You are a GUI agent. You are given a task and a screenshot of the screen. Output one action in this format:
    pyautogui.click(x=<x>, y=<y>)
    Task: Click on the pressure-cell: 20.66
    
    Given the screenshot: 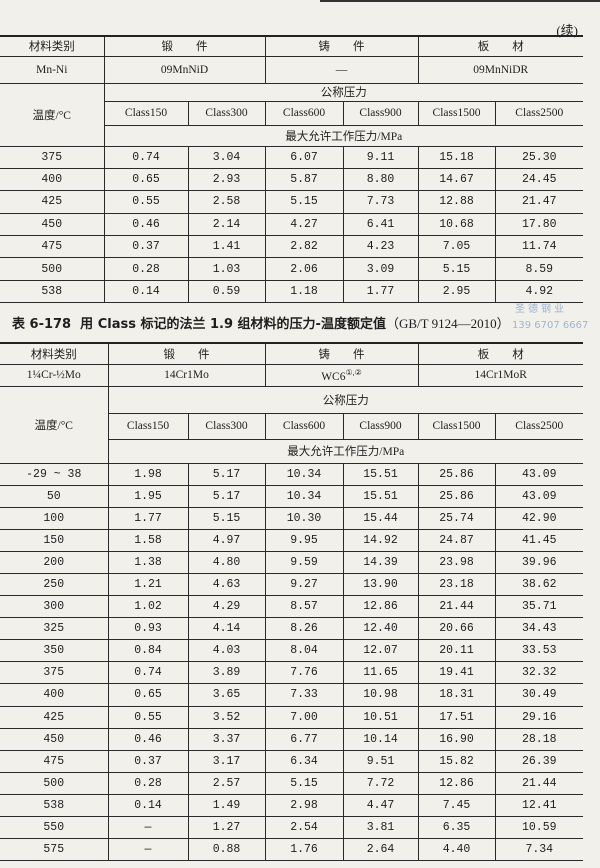 What is the action you would take?
    pyautogui.click(x=456, y=629)
    